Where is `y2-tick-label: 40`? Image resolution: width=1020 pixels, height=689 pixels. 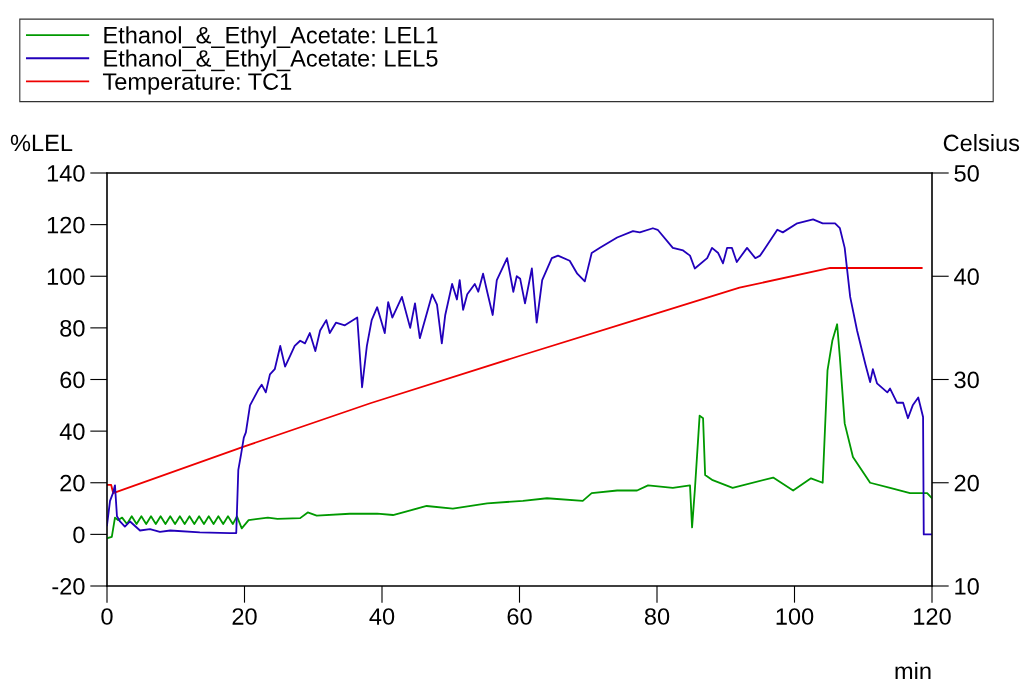 y2-tick-label: 40 is located at coordinates (966, 277).